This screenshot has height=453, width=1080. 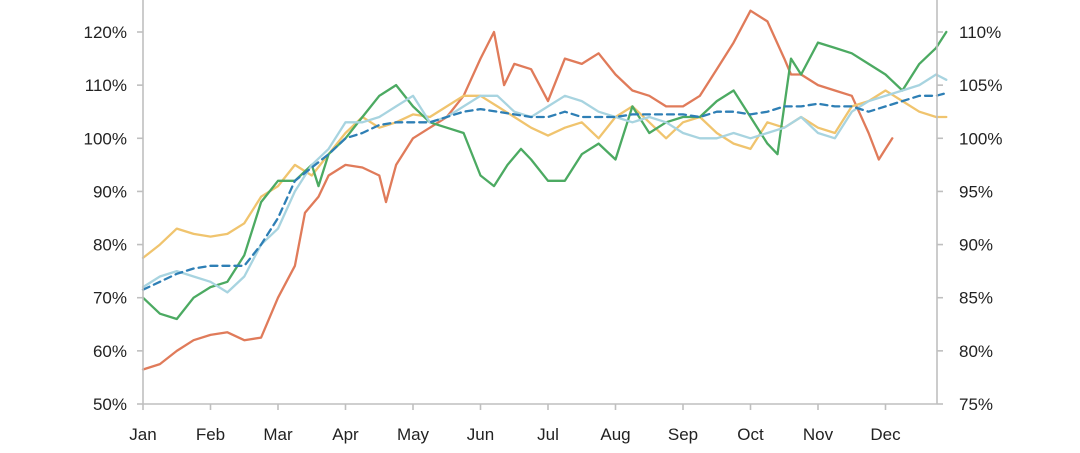 What do you see at coordinates (105, 138) in the screenshot?
I see `left-tick-label: 100%` at bounding box center [105, 138].